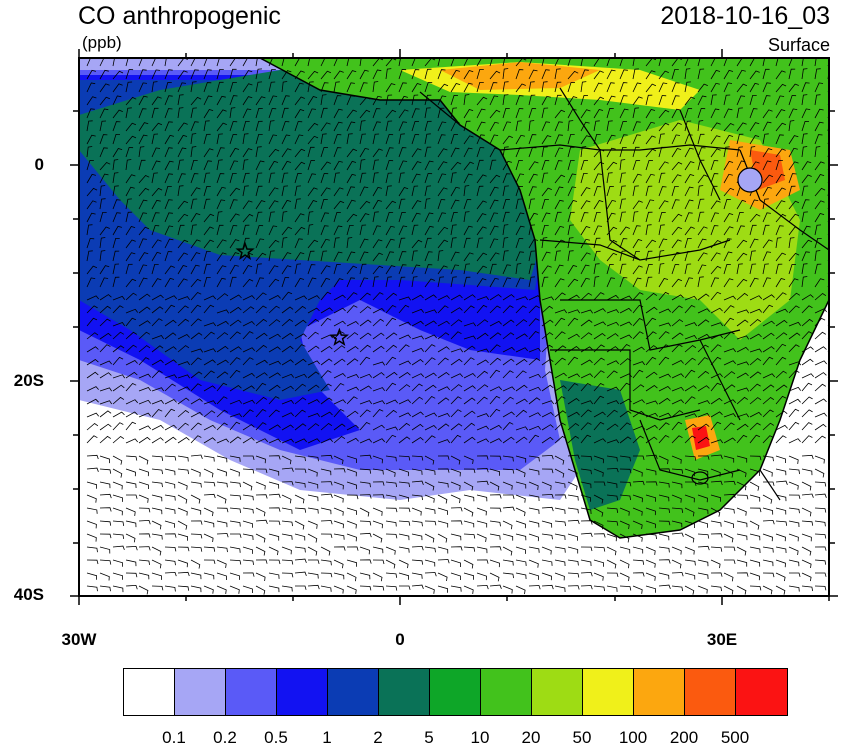 Image resolution: width=850 pixels, height=750 pixels. I want to click on colorbar-swatch, so click(455, 692).